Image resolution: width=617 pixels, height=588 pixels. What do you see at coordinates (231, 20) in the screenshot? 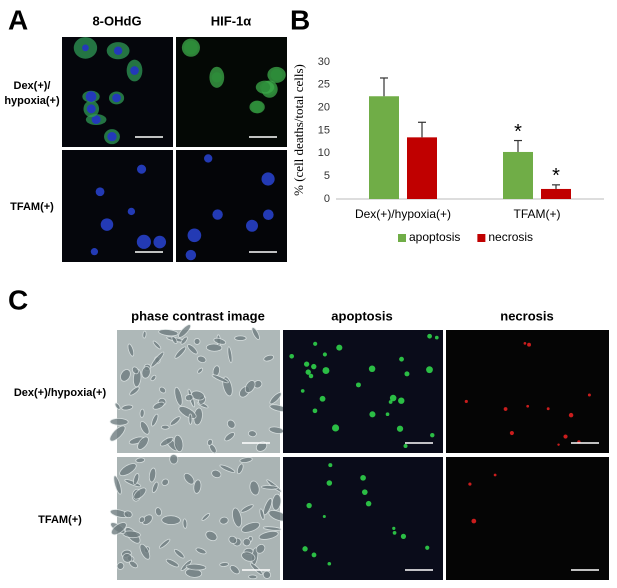
I see `column-header: HIF-1α` at bounding box center [231, 20].